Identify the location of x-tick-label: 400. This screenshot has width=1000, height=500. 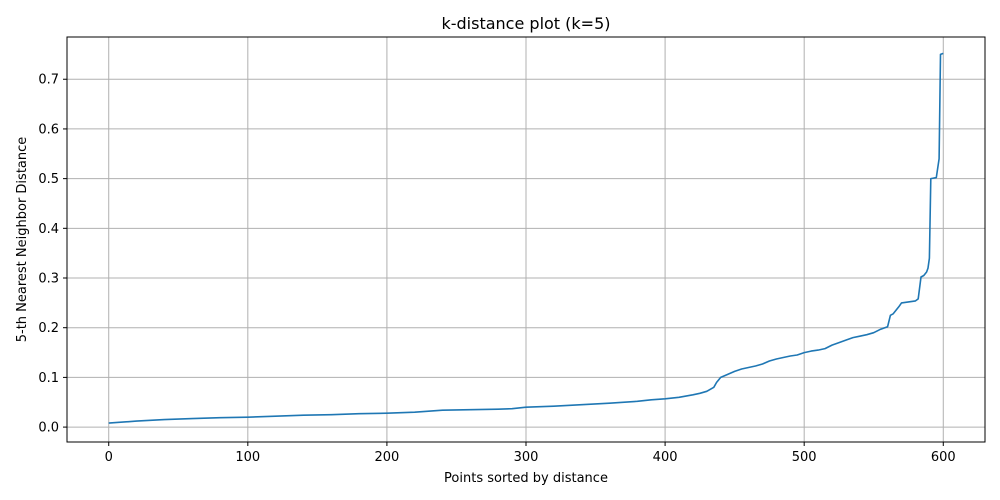
(665, 457).